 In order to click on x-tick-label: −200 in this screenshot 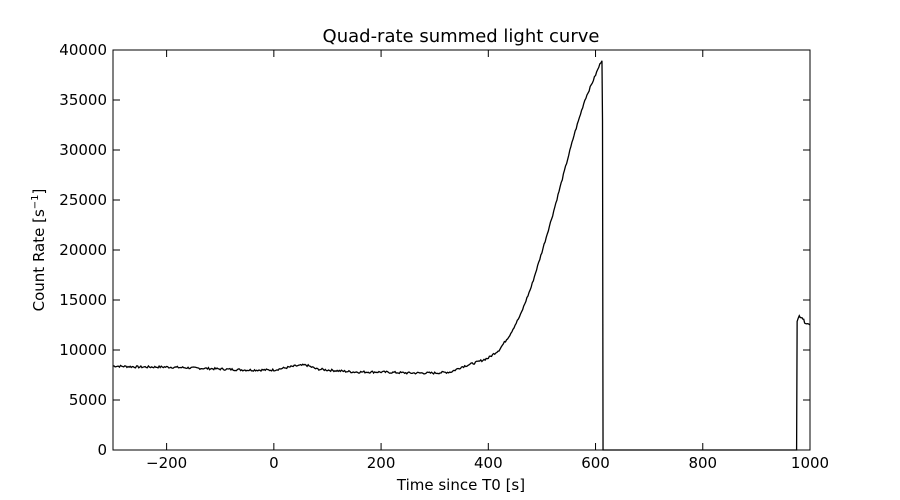, I will do `click(166, 463)`.